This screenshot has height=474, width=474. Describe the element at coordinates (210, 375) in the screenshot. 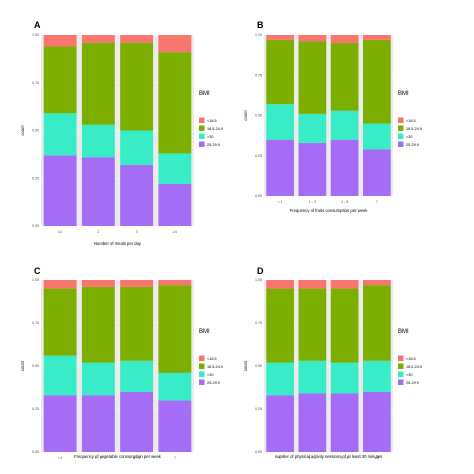

I see `legend-label: >30` at that location.